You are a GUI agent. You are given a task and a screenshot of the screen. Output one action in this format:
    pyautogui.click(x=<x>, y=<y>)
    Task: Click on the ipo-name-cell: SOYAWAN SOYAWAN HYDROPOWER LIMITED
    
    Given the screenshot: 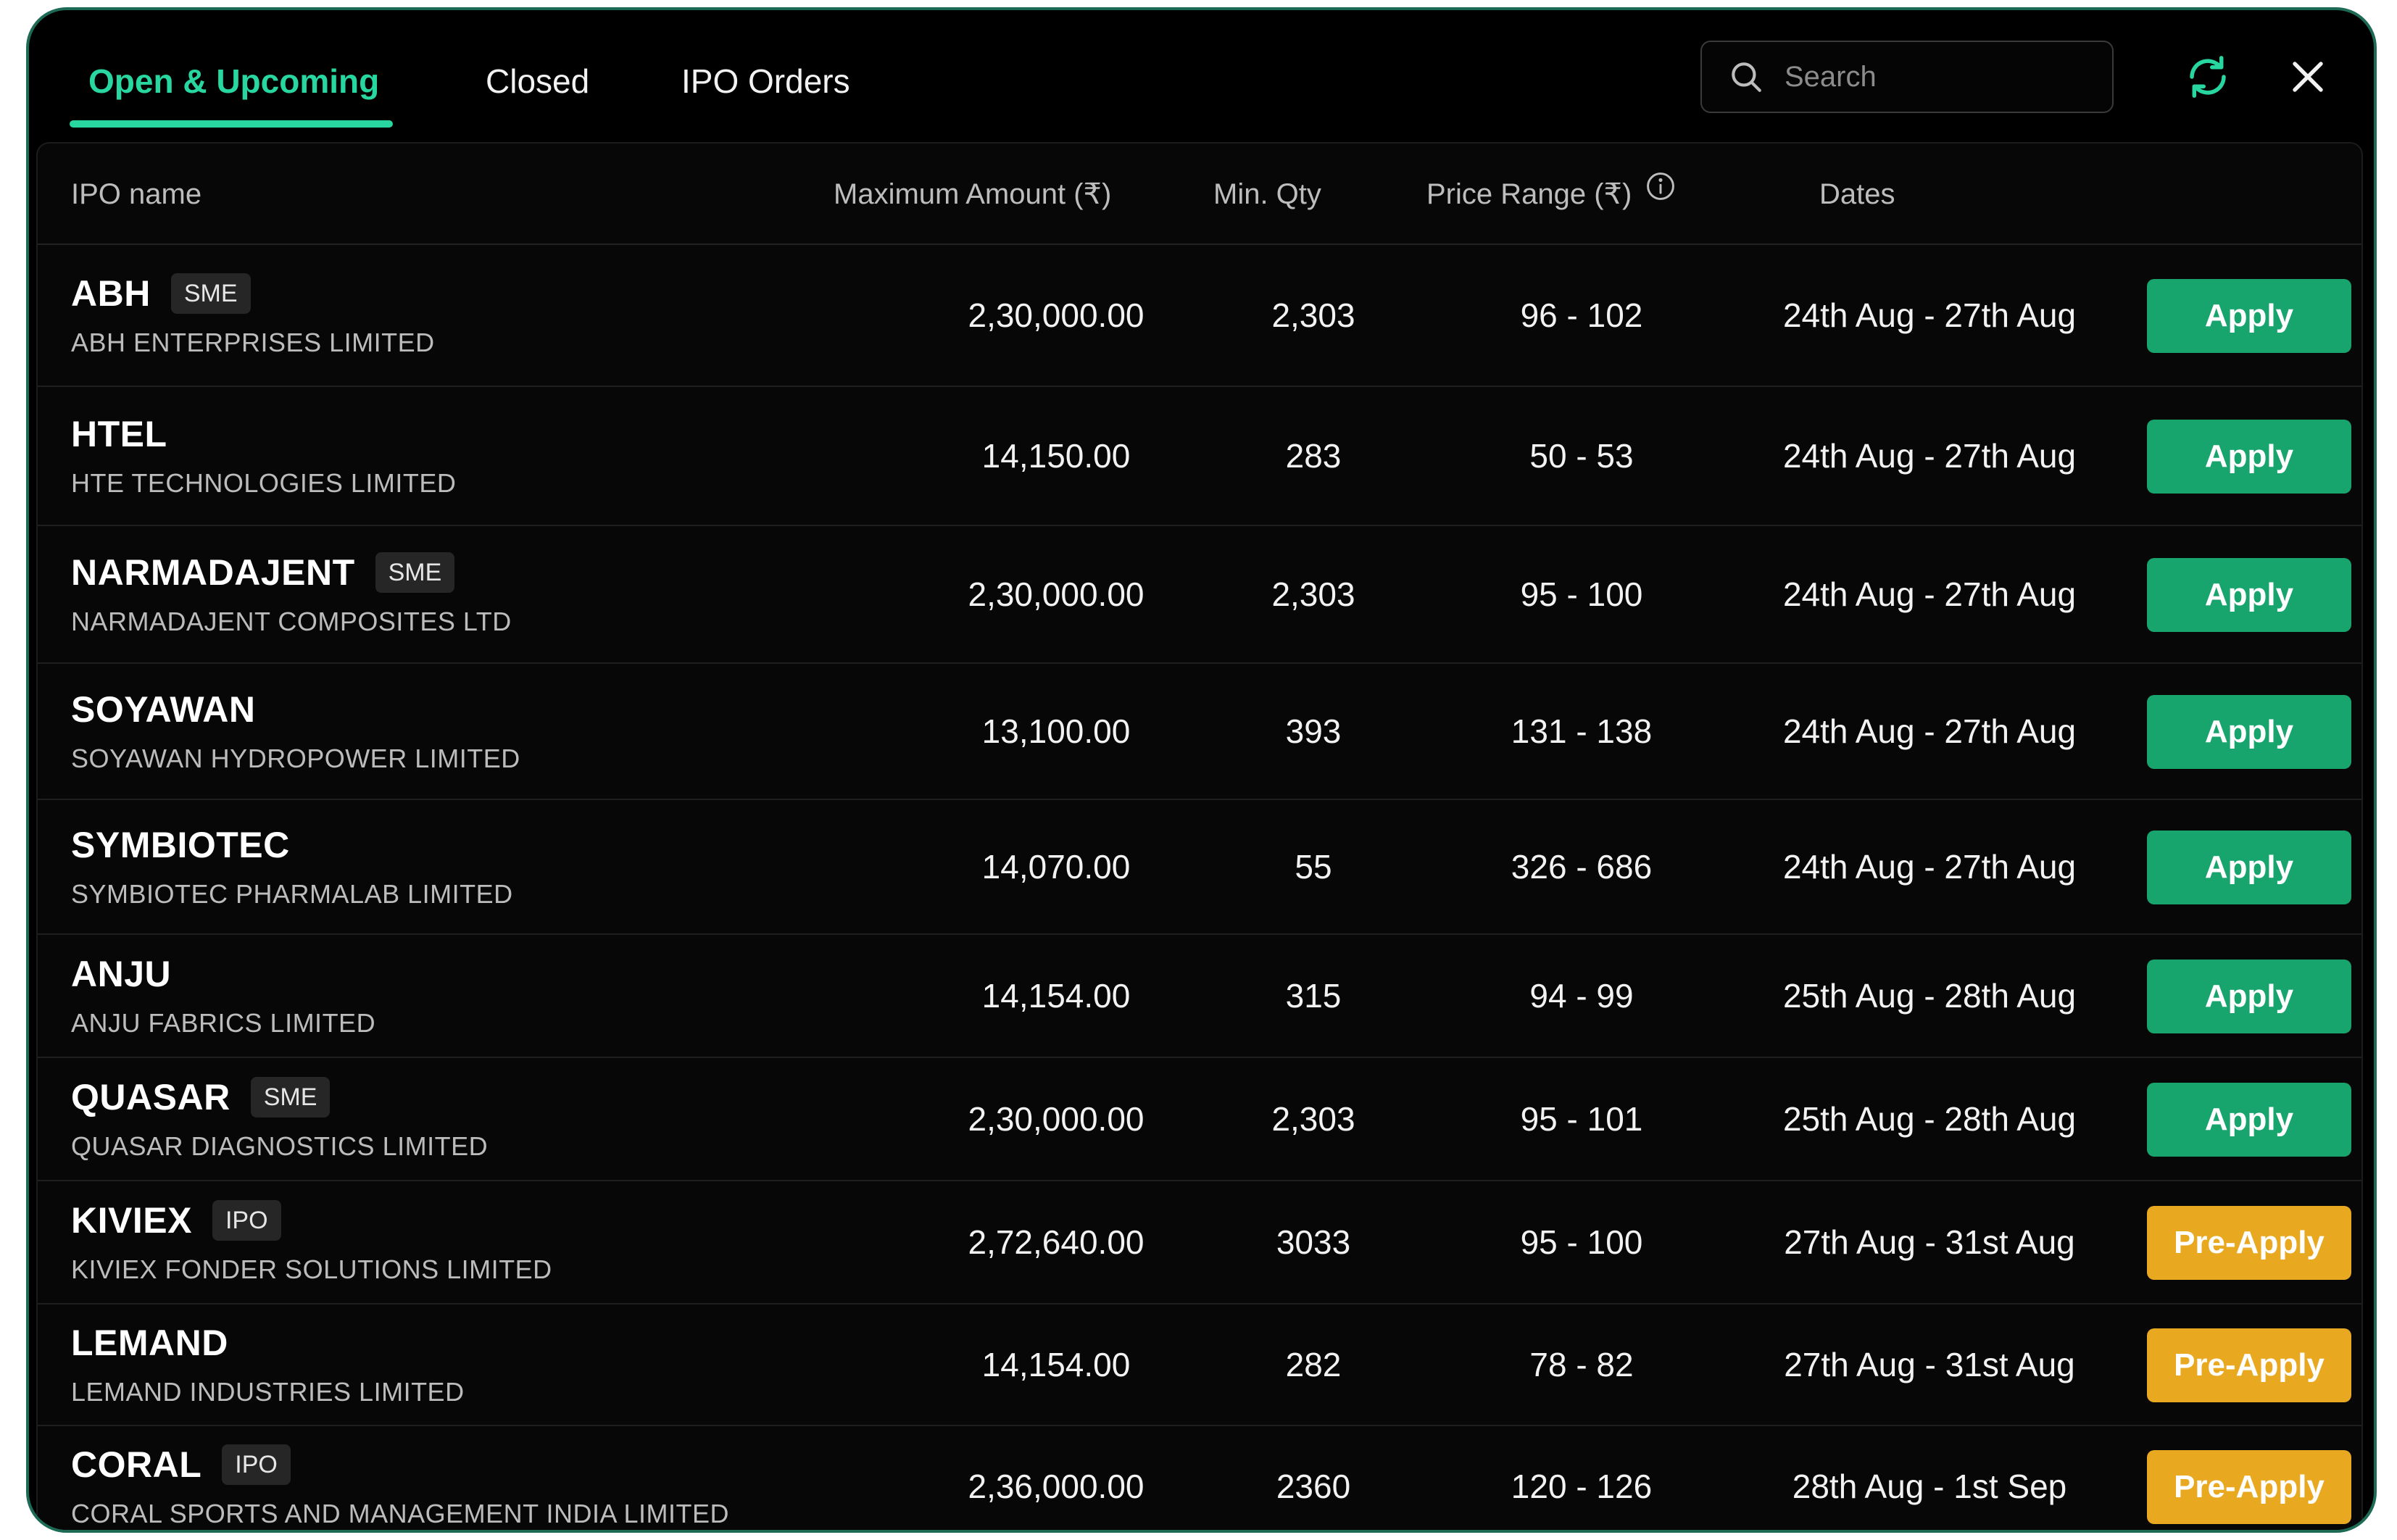 What is the action you would take?
    pyautogui.click(x=295, y=731)
    